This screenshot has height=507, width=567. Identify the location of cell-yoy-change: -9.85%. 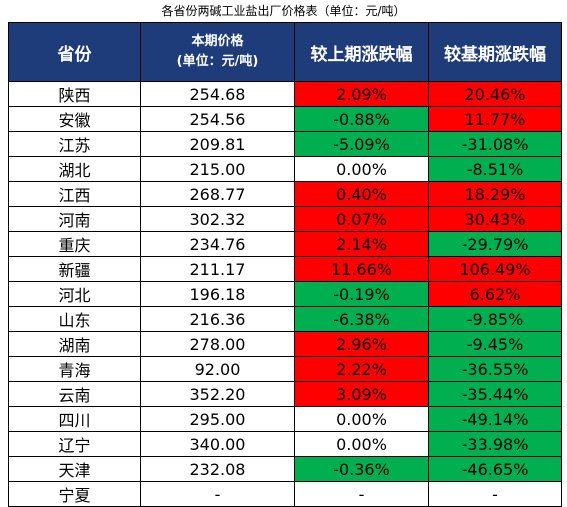
(495, 319).